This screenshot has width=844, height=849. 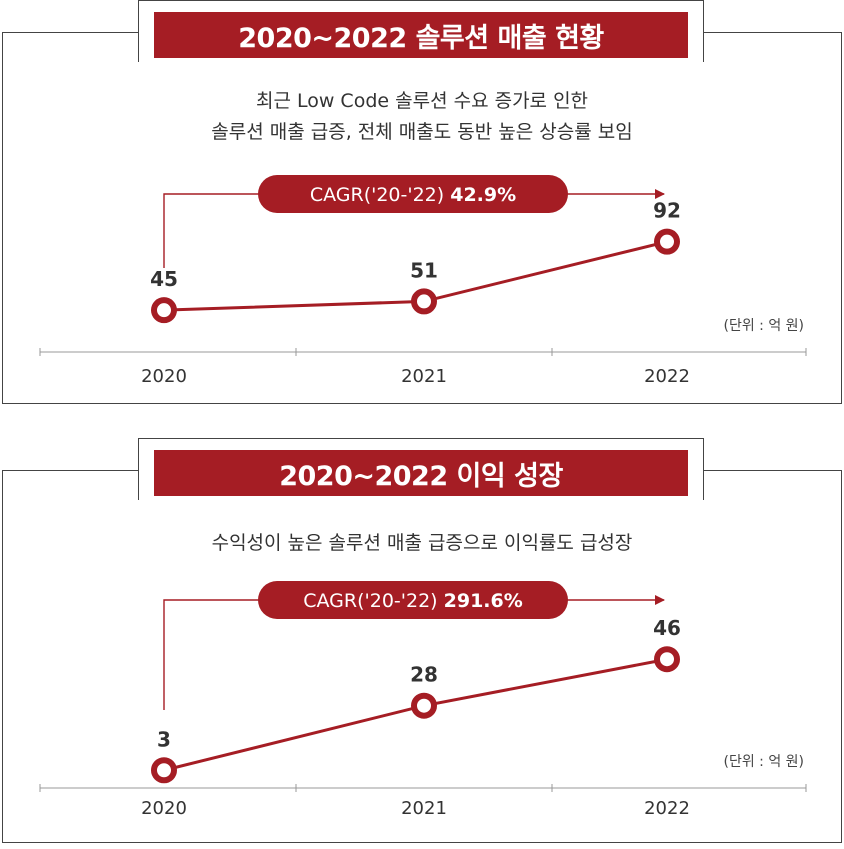 What do you see at coordinates (667, 211) in the screenshot?
I see `data-label: 92` at bounding box center [667, 211].